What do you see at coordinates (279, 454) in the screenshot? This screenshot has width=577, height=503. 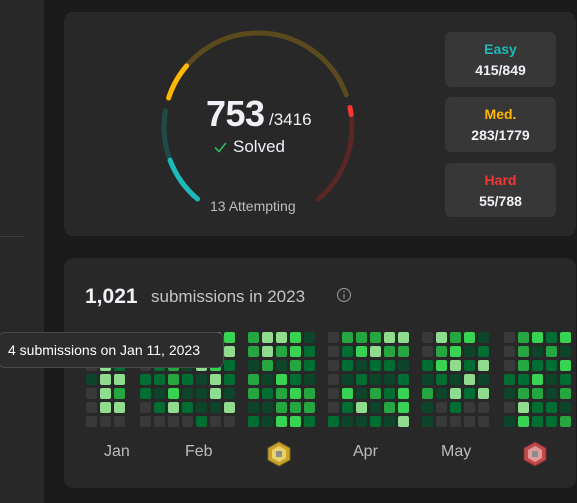 I see `badge-yellow-icon` at bounding box center [279, 454].